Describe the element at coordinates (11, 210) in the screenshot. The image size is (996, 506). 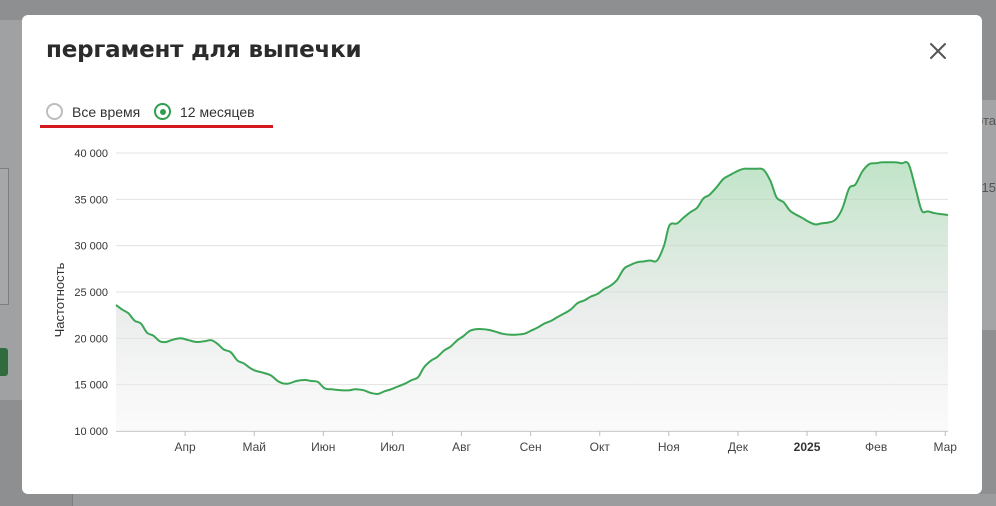
I see `background-panel-left` at that location.